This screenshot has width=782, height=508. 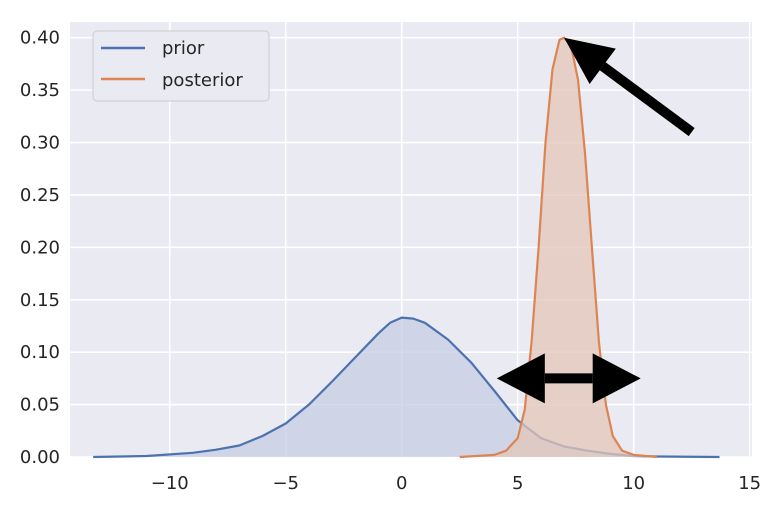 I want to click on y-tick-label: 0.20, so click(x=40, y=247).